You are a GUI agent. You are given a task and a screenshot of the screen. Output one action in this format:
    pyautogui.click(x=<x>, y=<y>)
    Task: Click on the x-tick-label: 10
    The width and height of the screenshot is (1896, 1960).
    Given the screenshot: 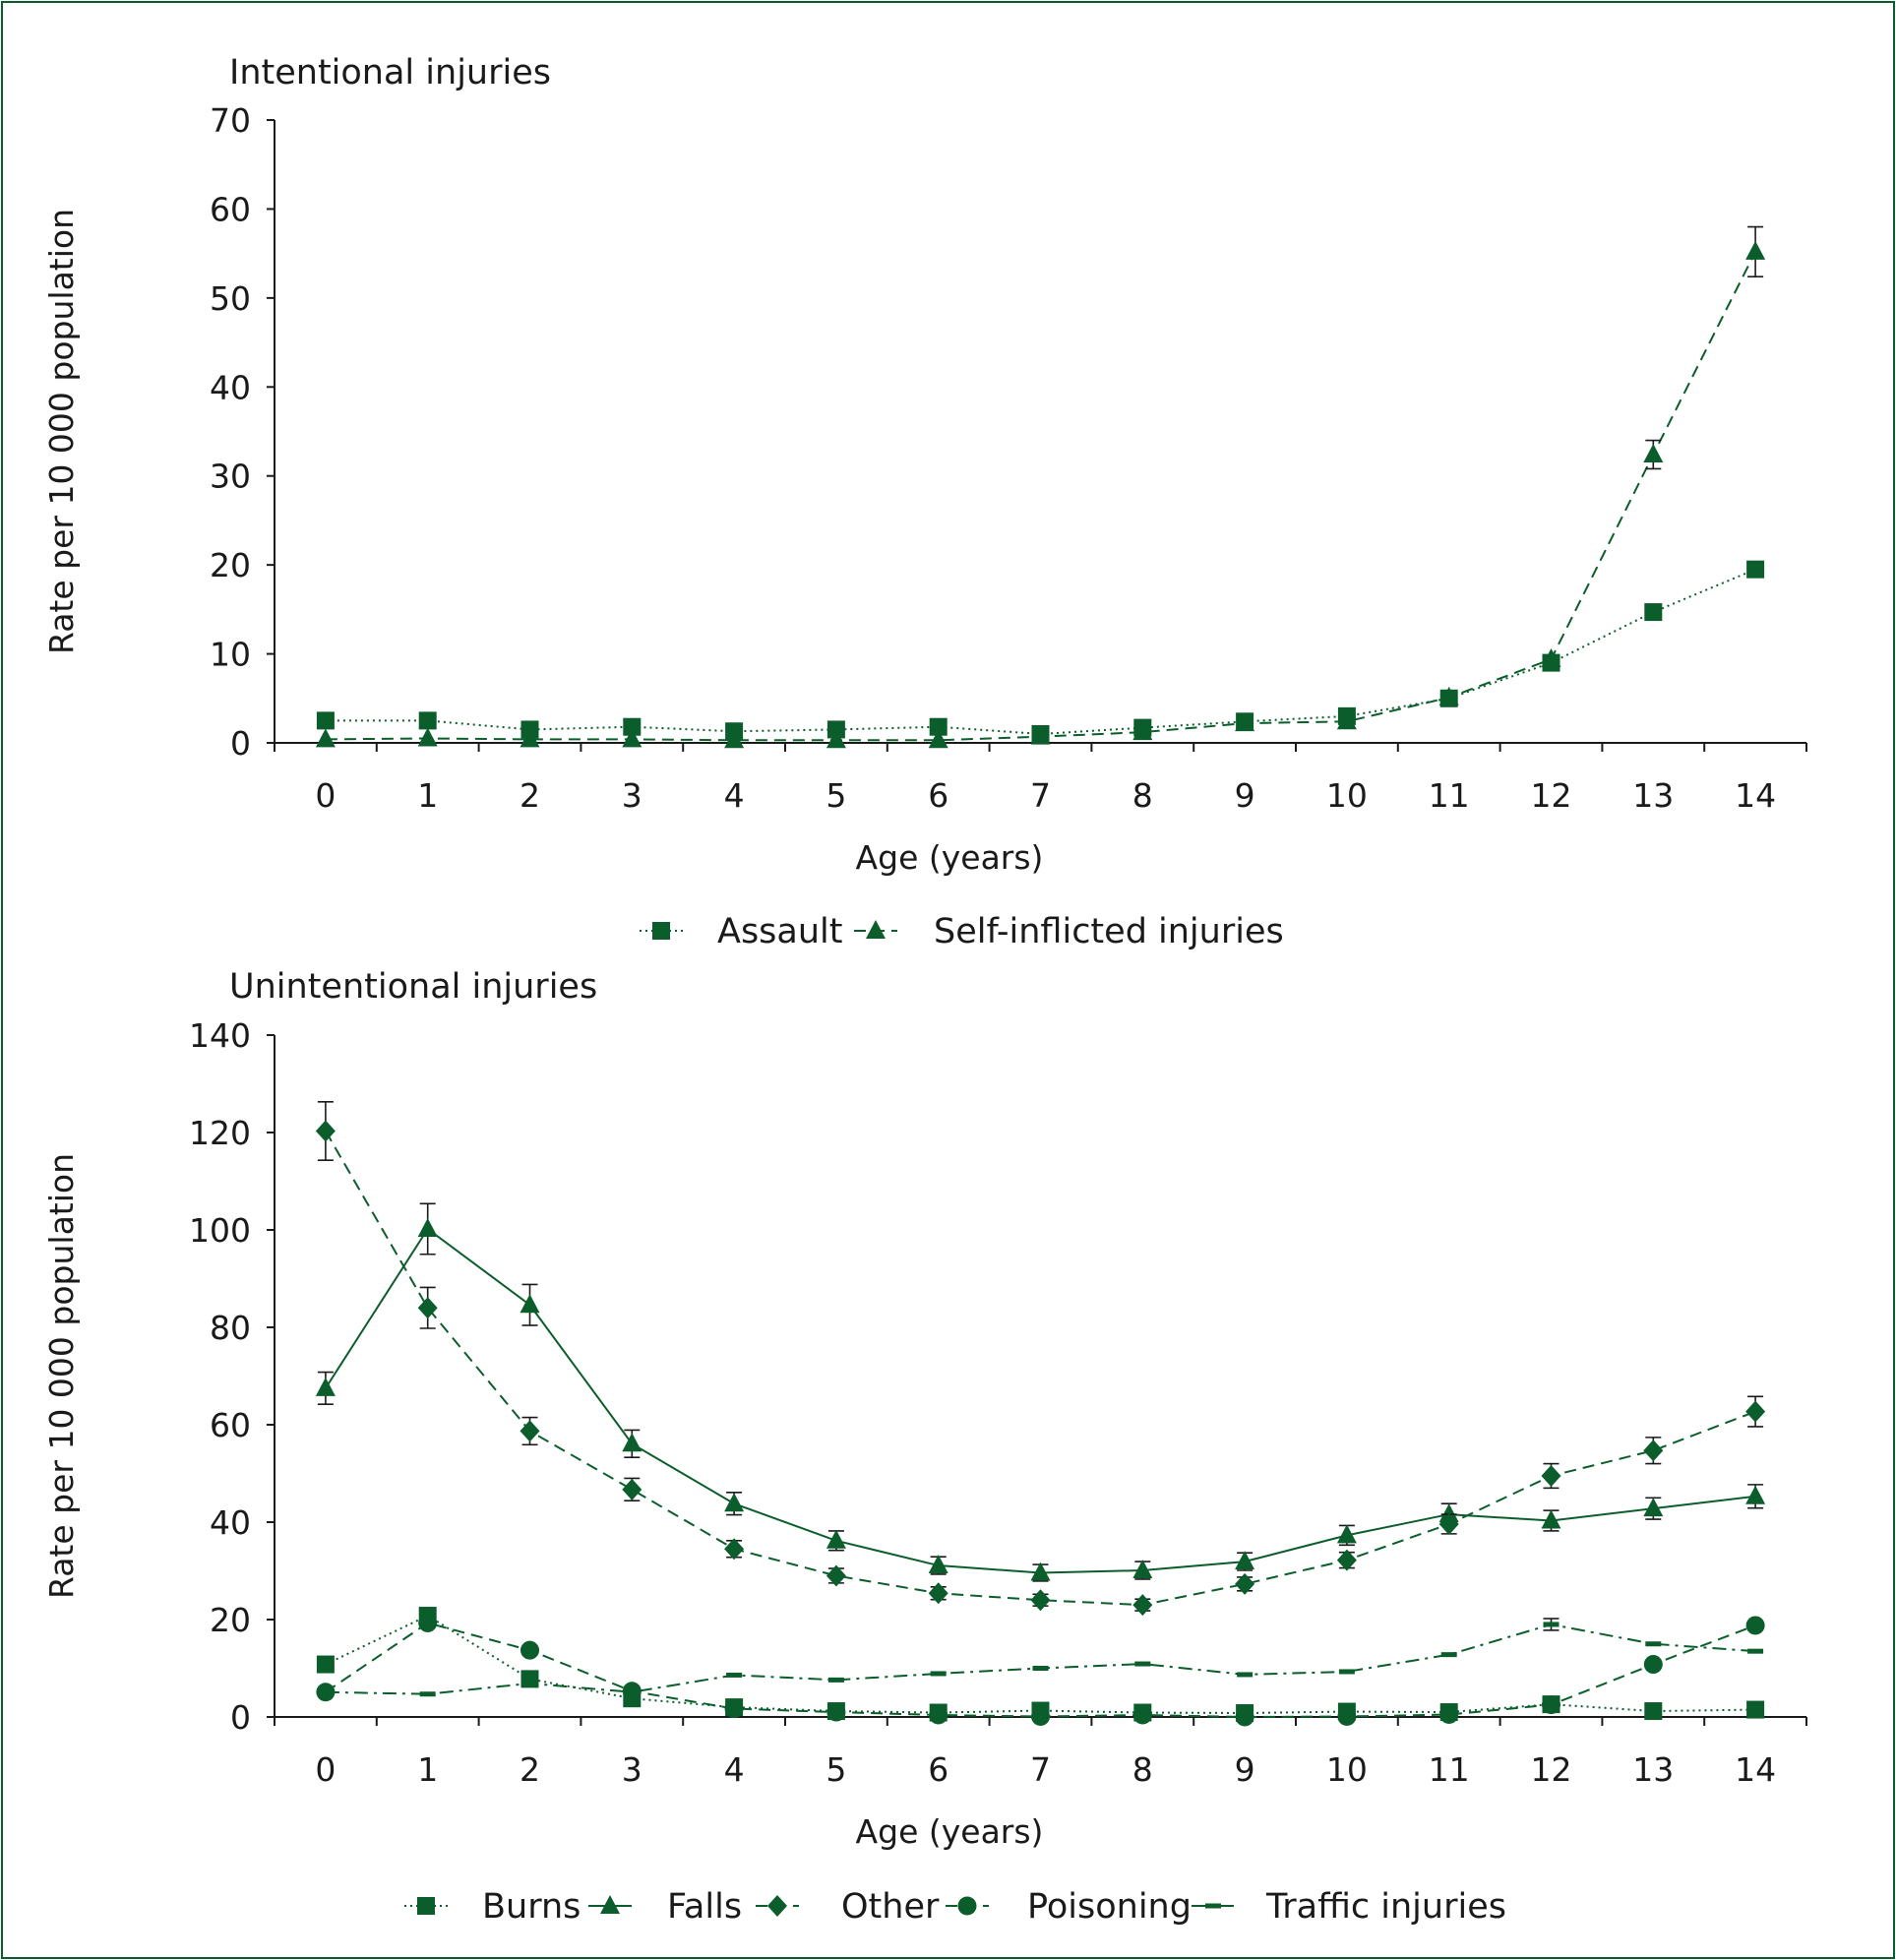 What is the action you would take?
    pyautogui.click(x=1347, y=1769)
    